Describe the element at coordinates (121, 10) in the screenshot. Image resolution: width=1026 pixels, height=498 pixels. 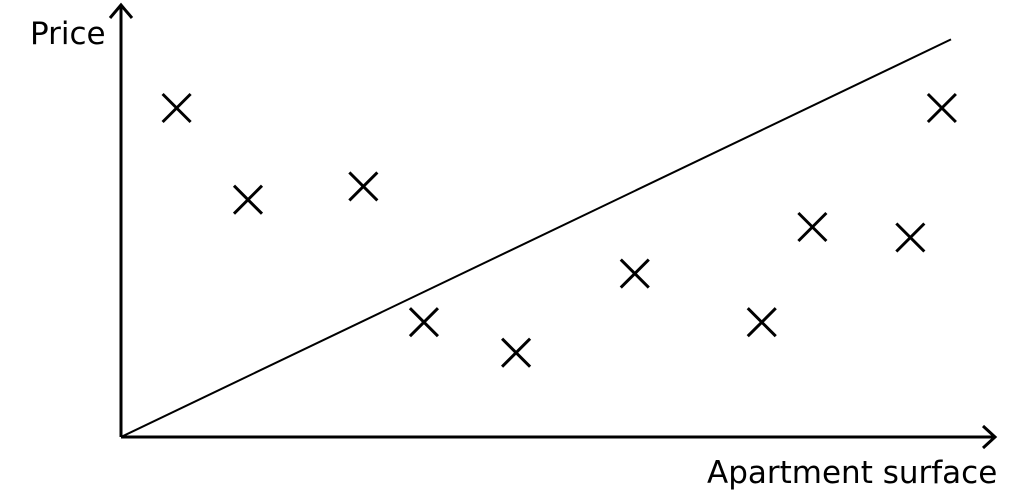
I see `y-axis-arrowhead` at that location.